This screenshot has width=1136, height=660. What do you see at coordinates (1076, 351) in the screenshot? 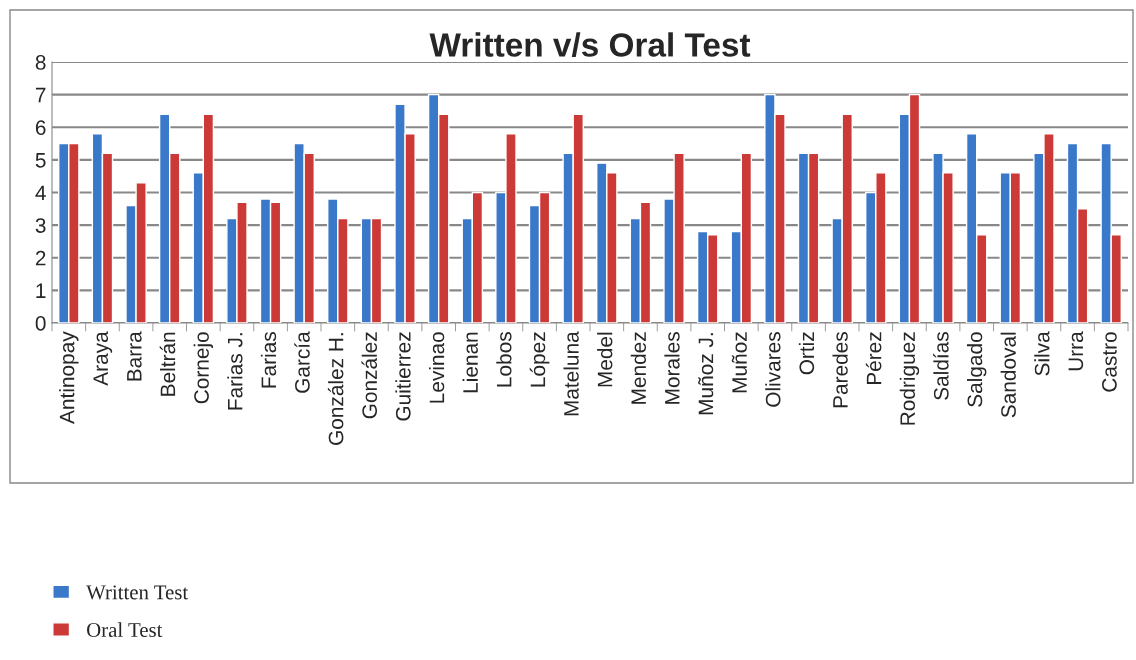
I see `x-tick-label: Urra` at bounding box center [1076, 351].